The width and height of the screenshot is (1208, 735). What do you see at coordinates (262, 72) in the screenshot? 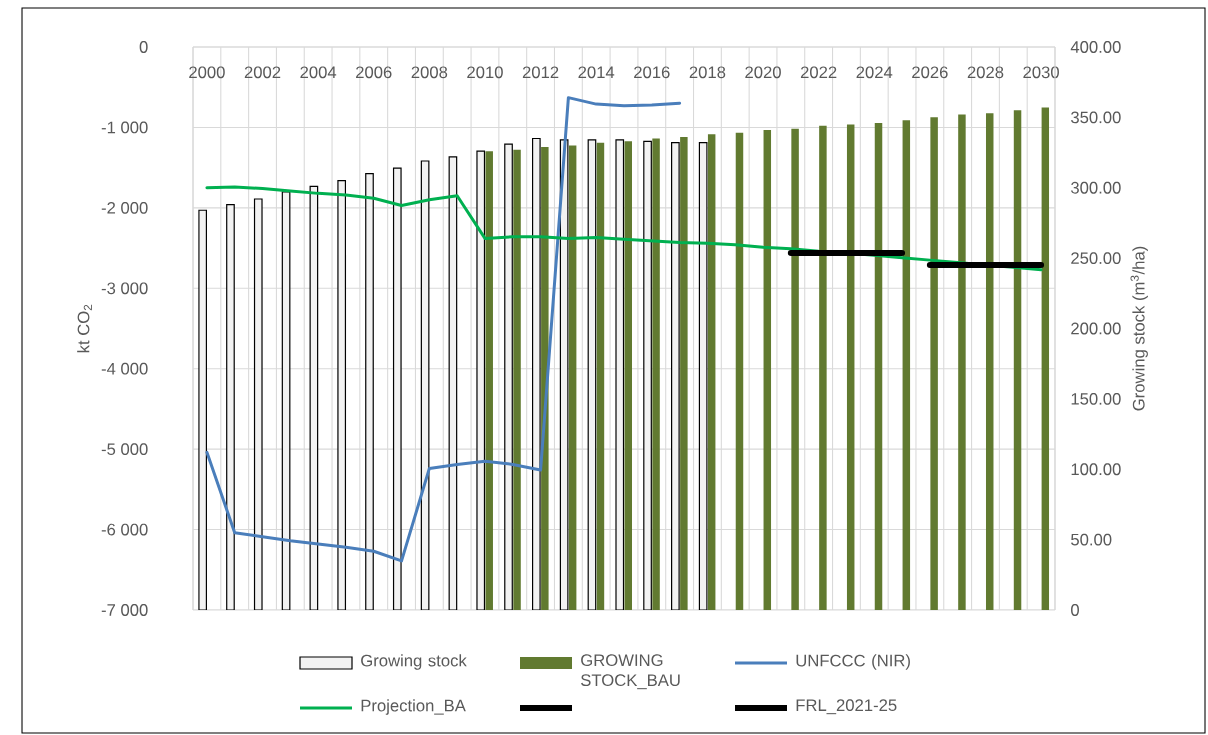
I see `x-tick-label: 2002` at bounding box center [262, 72].